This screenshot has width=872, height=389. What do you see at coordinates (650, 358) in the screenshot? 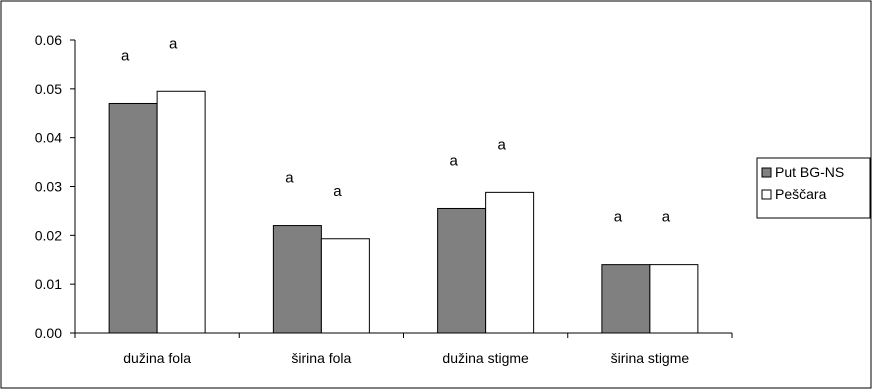
I see `x-tick-label: širina stigme` at bounding box center [650, 358].